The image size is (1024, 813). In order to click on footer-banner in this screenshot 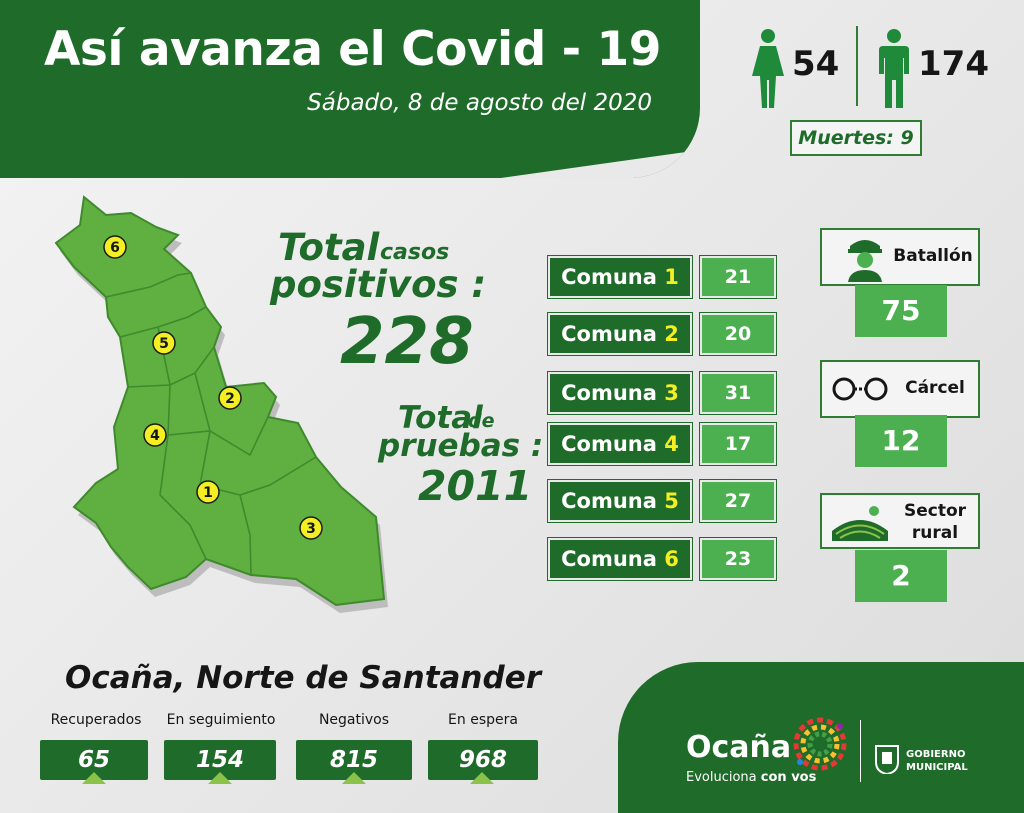, I will do `click(821, 737)`.